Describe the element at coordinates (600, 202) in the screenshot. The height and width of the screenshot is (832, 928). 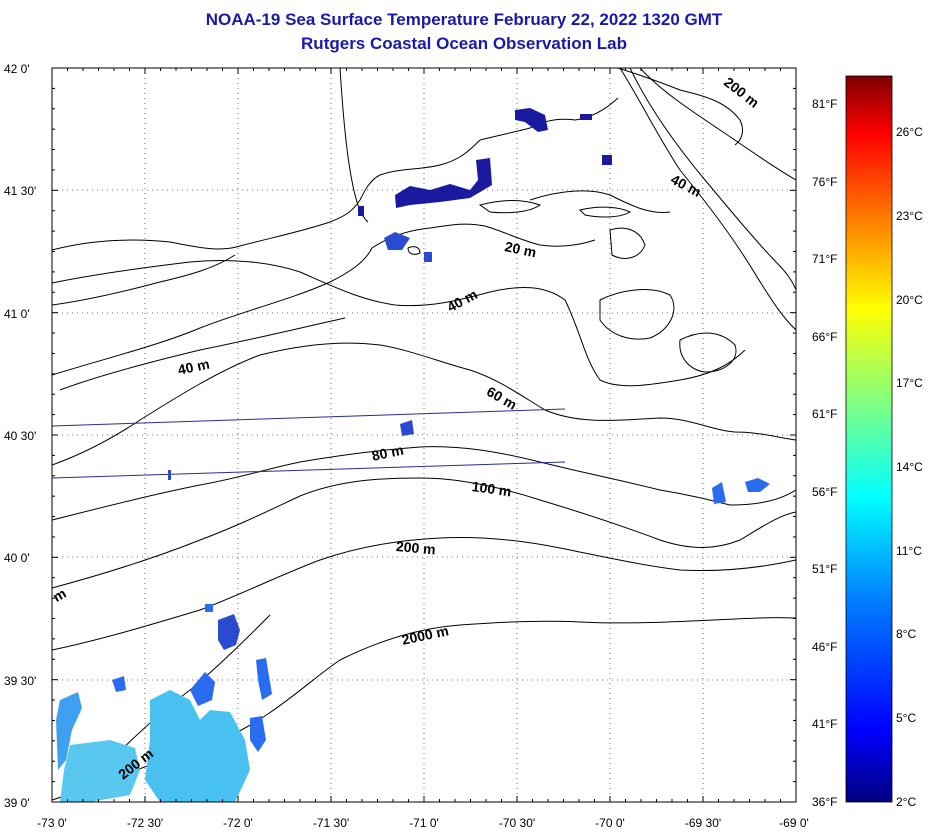
I see `nantucket-shoals` at that location.